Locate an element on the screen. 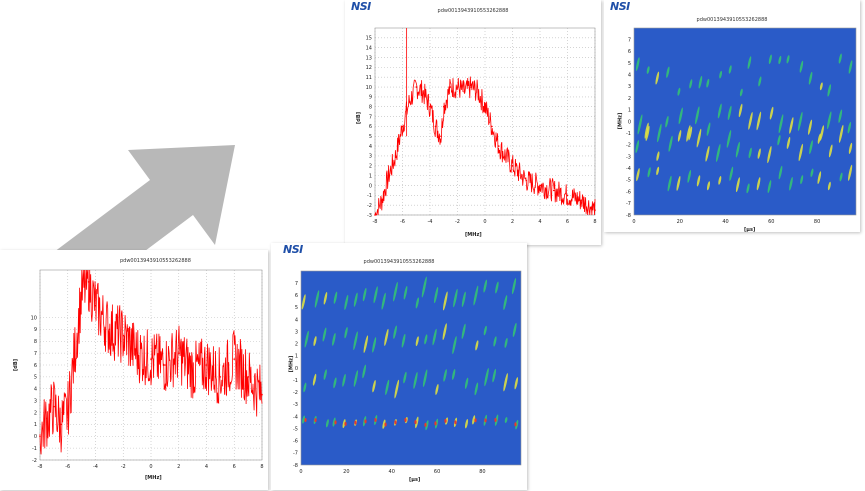 This screenshot has width=865, height=491. spectrogram-plot-top: 0 20 40 60 80 -8 -7 -6 -5 -4 -3 -2 -1 0 1 2 3 4 5 6 7 is located at coordinates (741, 126).